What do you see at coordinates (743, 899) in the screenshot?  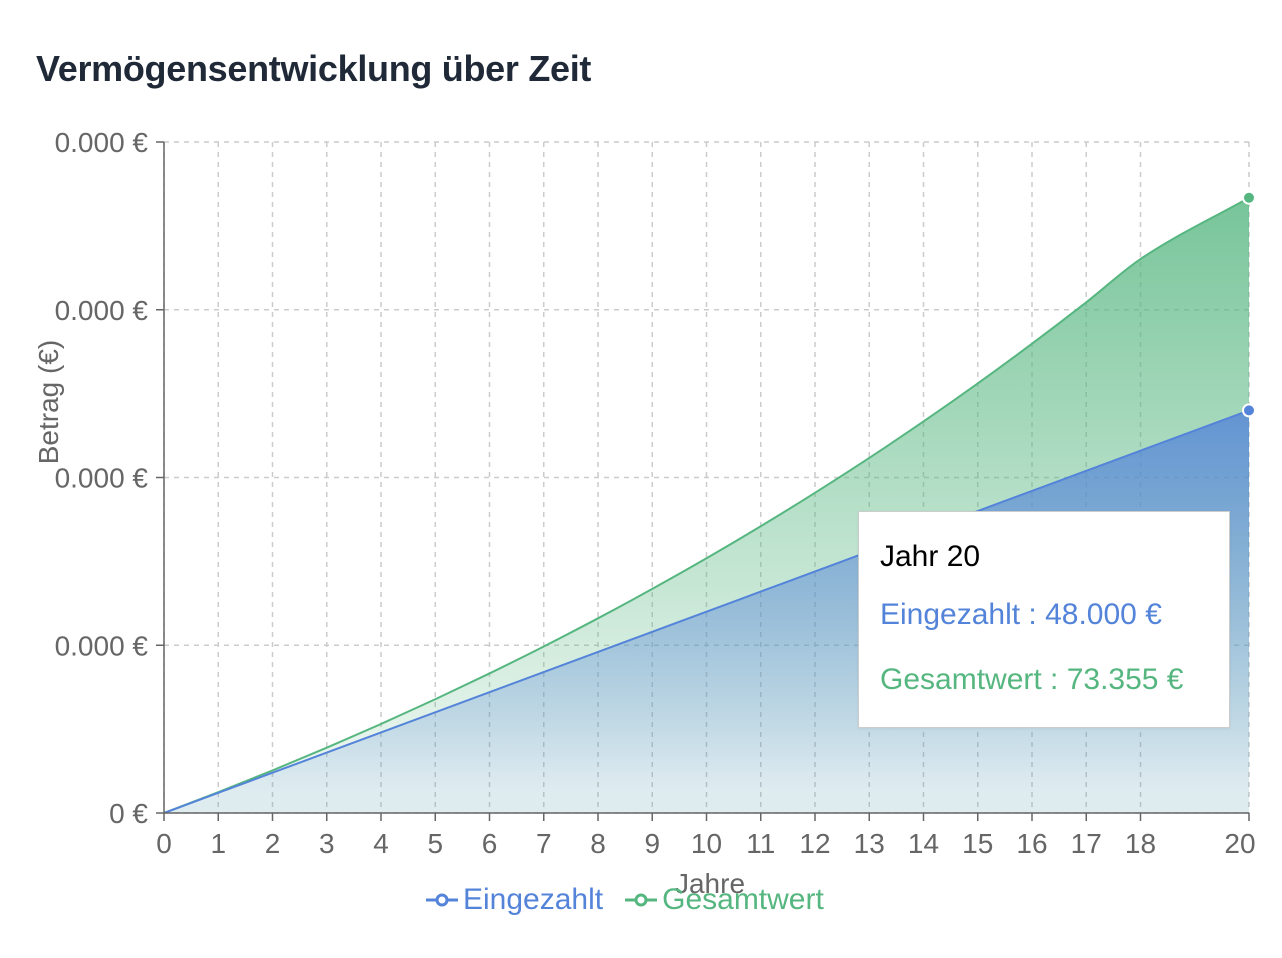 I see `legend-label-gesamtwert: Gesamtwert` at bounding box center [743, 899].